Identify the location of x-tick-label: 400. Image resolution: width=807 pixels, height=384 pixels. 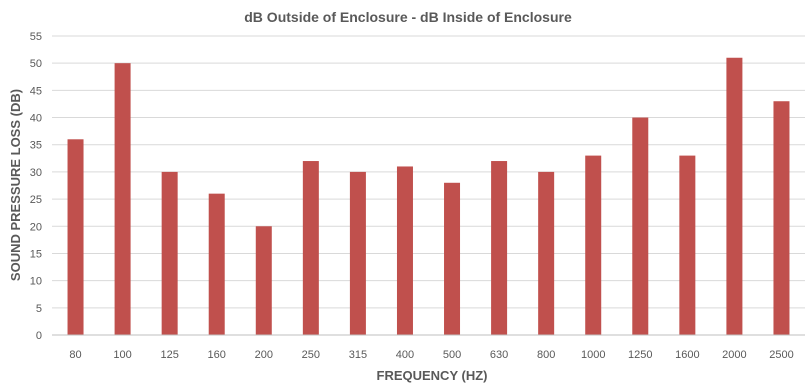
(405, 355).